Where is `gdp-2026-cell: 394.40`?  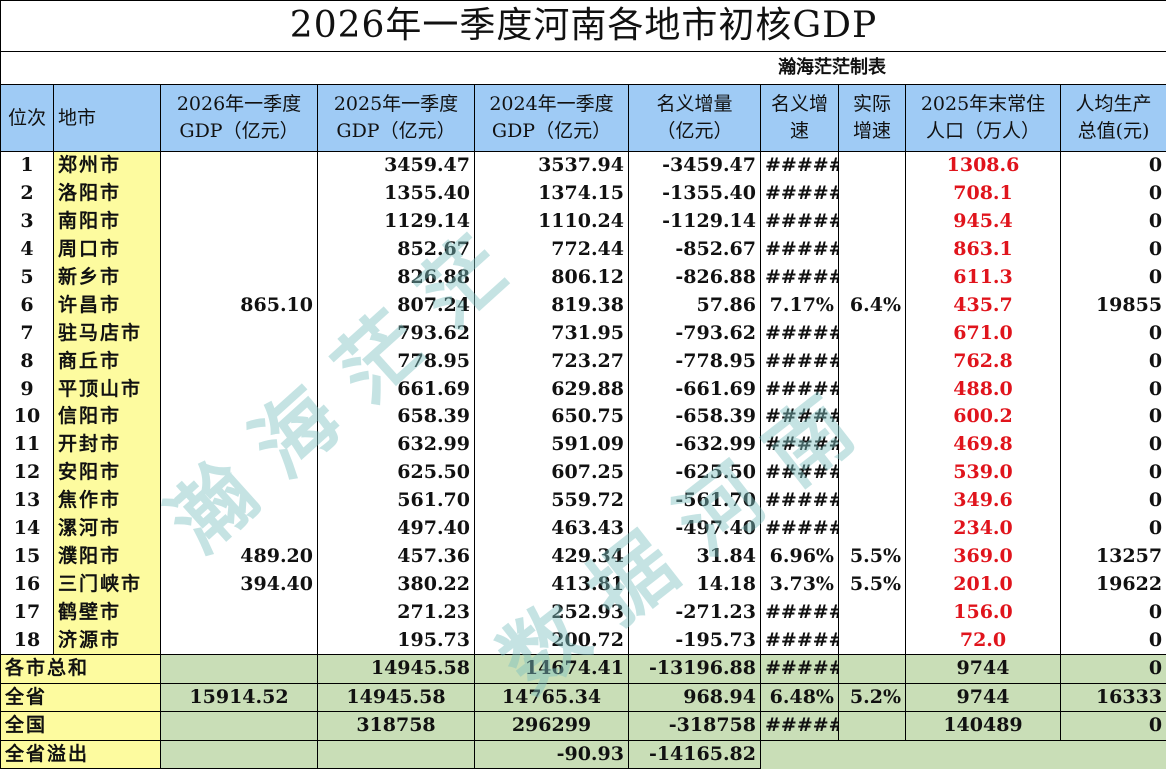
gdp-2026-cell: 394.40 is located at coordinates (239, 584).